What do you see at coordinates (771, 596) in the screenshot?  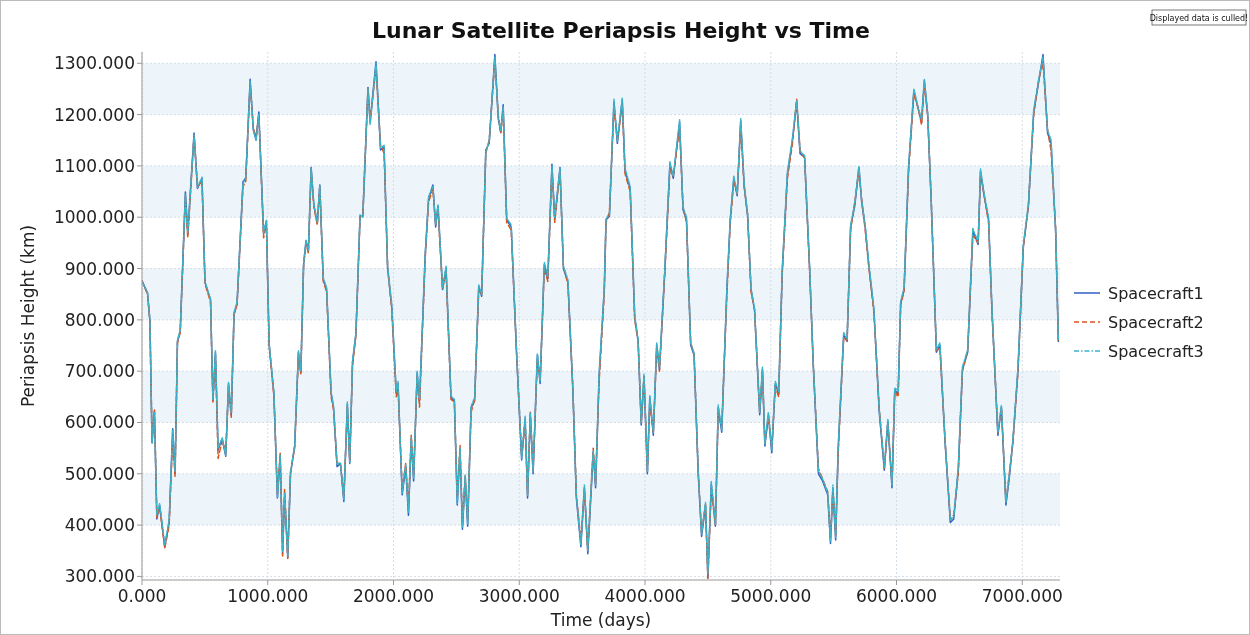 I see `x-tick-label: 5000.000` at bounding box center [771, 596].